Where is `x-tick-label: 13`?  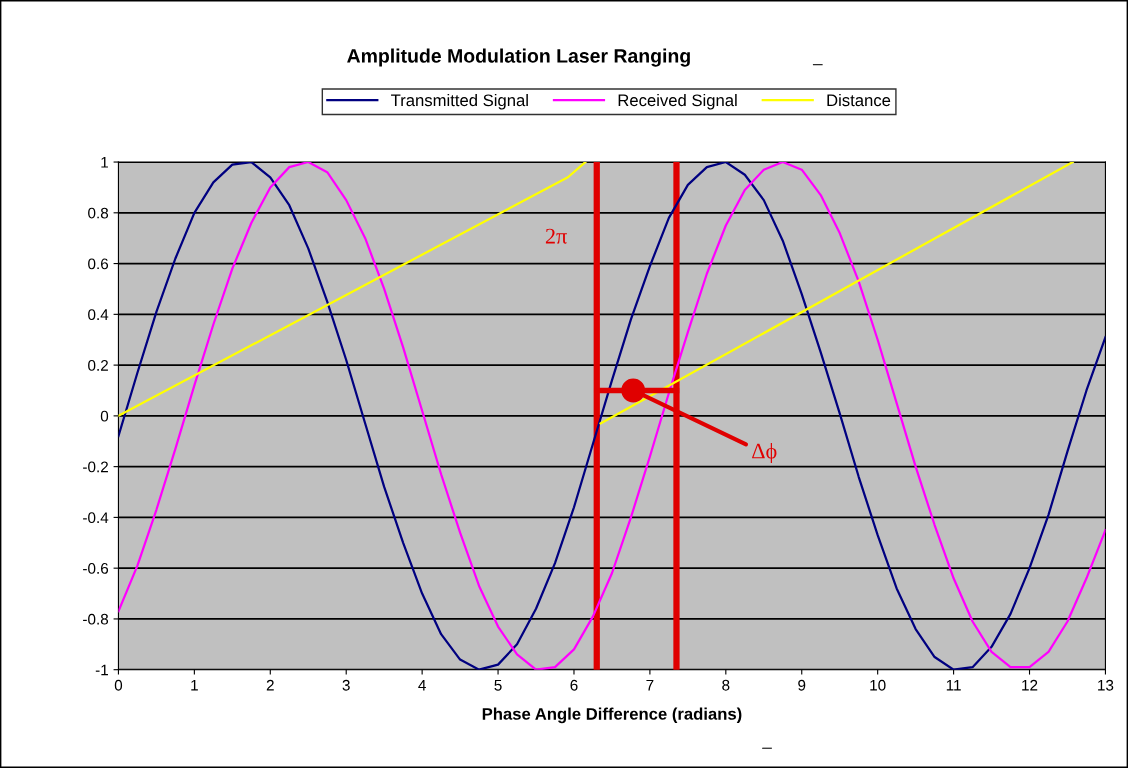
x-tick-label: 13 is located at coordinates (1106, 685).